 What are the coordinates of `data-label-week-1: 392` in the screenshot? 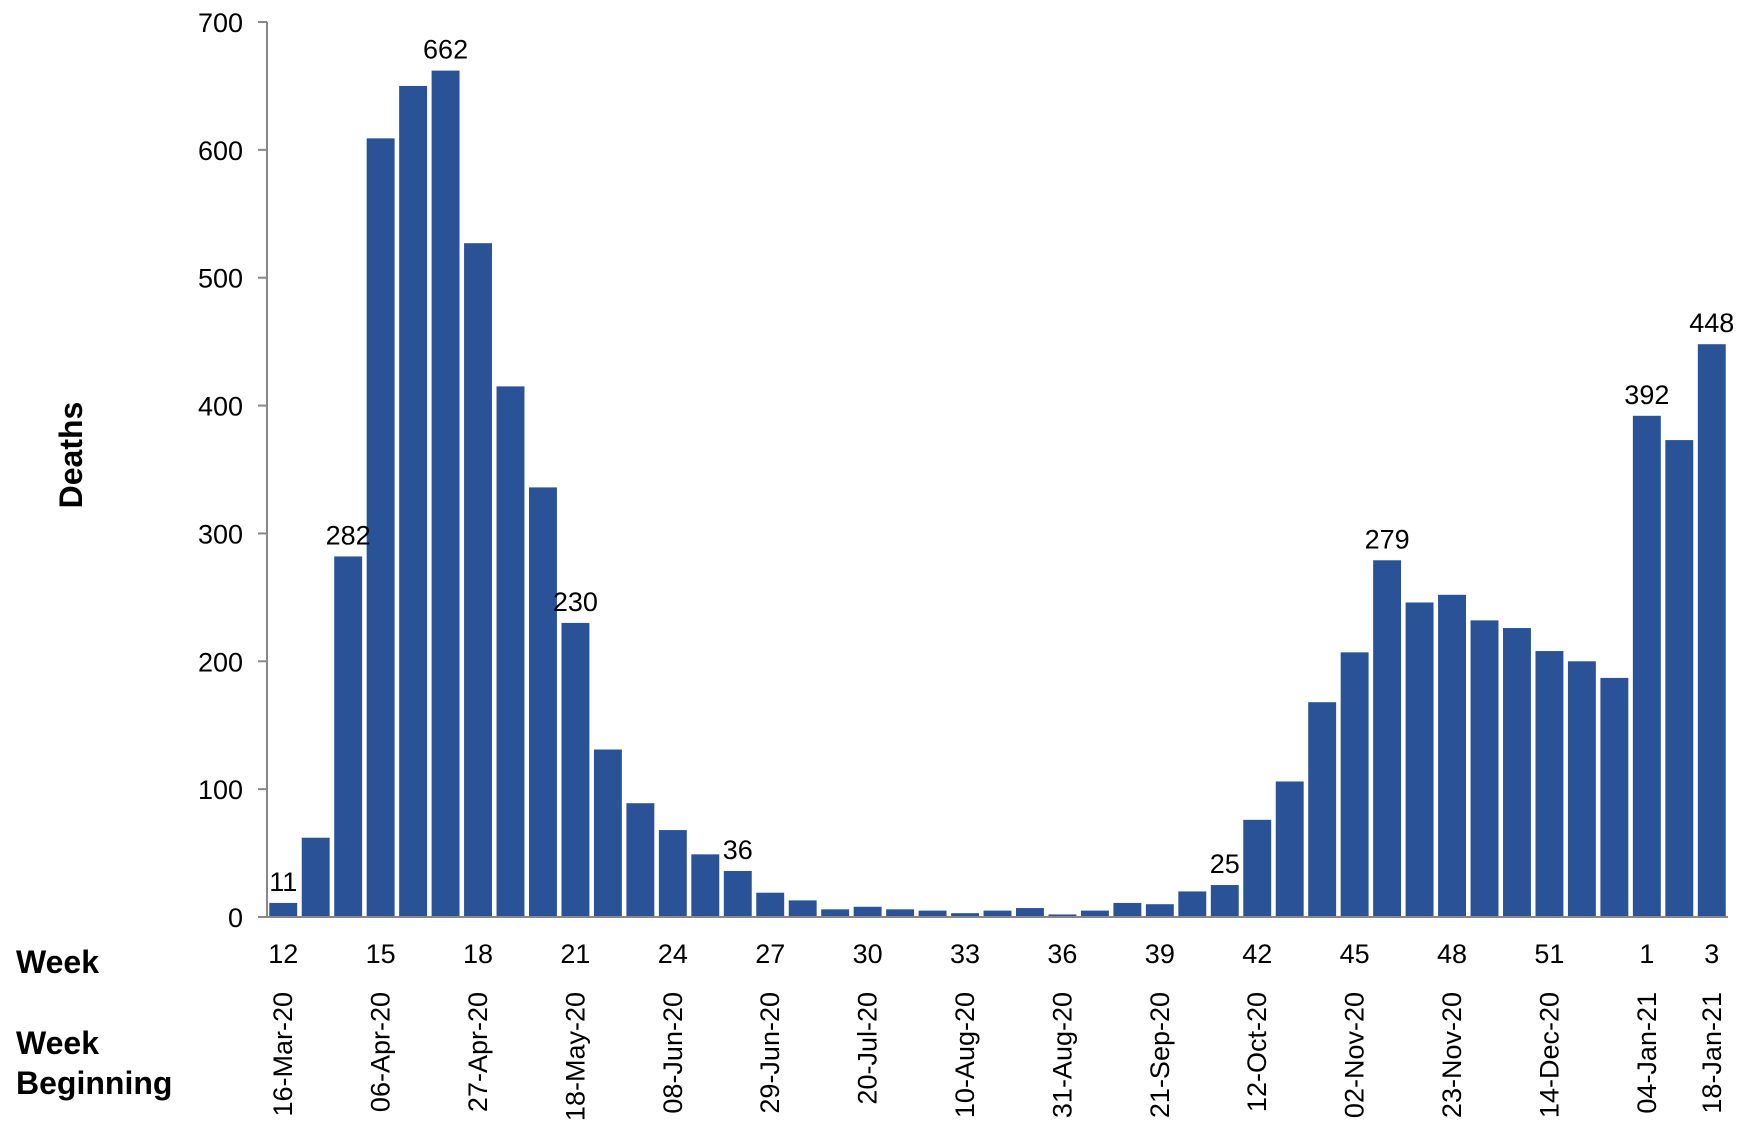 It's located at (1646, 395).